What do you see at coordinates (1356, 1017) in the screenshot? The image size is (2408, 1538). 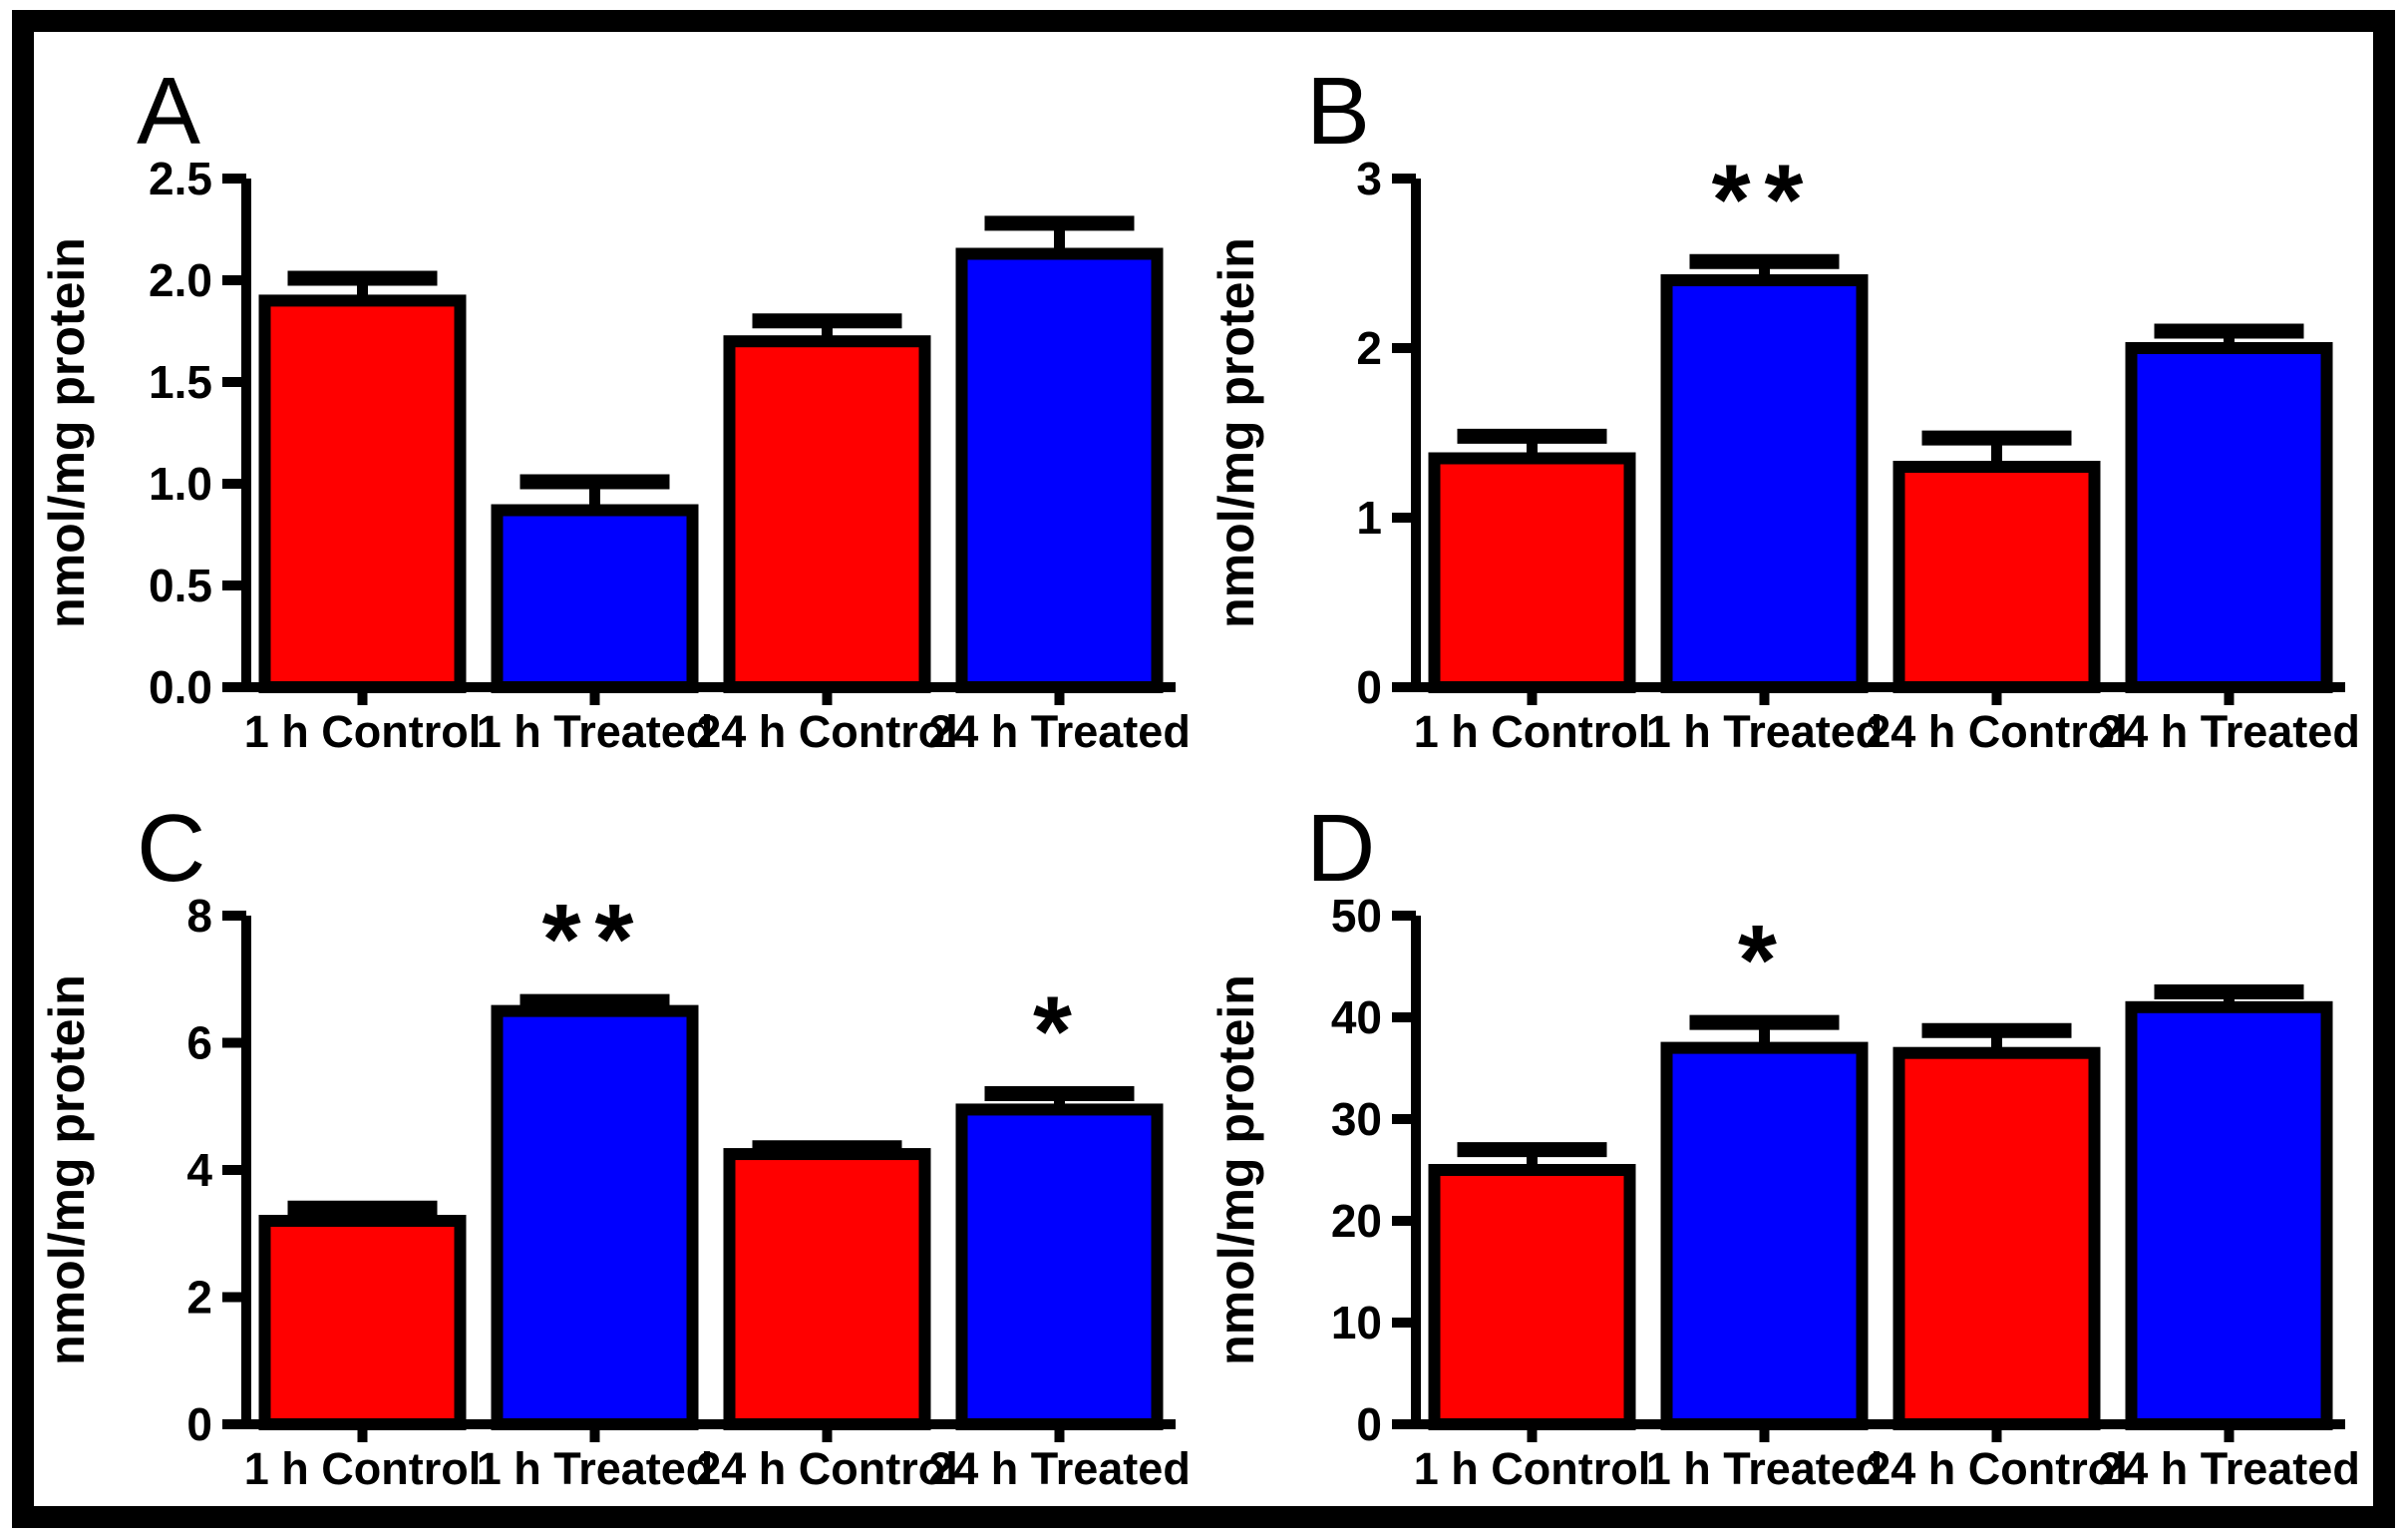 I see `y-tick-label: 40` at bounding box center [1356, 1017].